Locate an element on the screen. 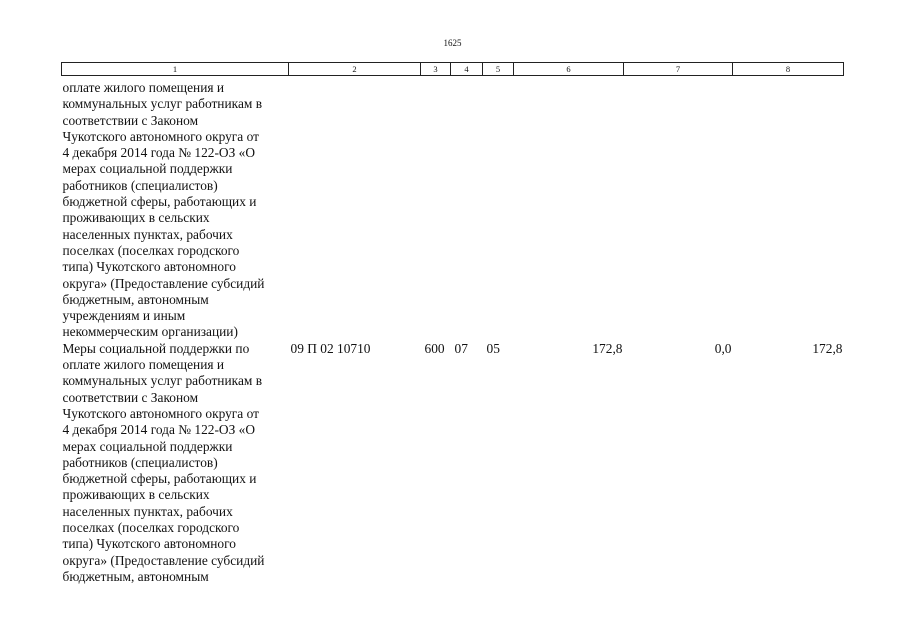 The image size is (905, 639). column-number: 5 is located at coordinates (498, 69).